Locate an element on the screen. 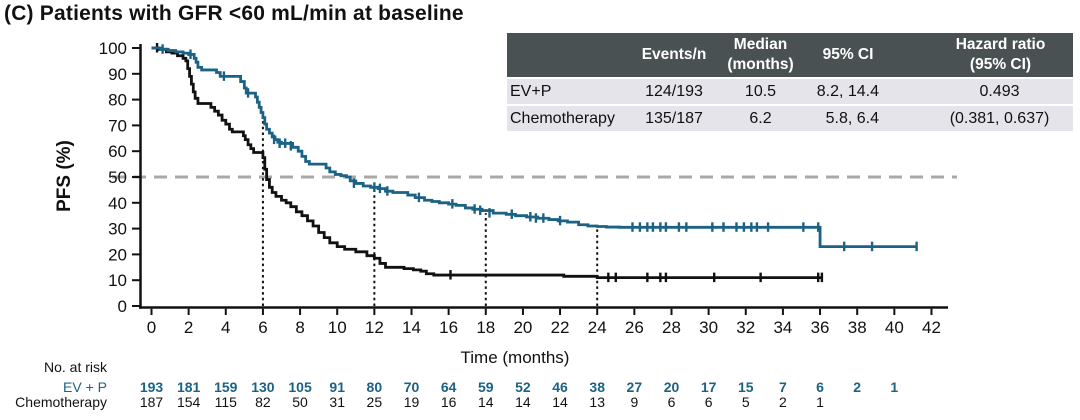  y-tick-label: 90 is located at coordinates (117, 74).